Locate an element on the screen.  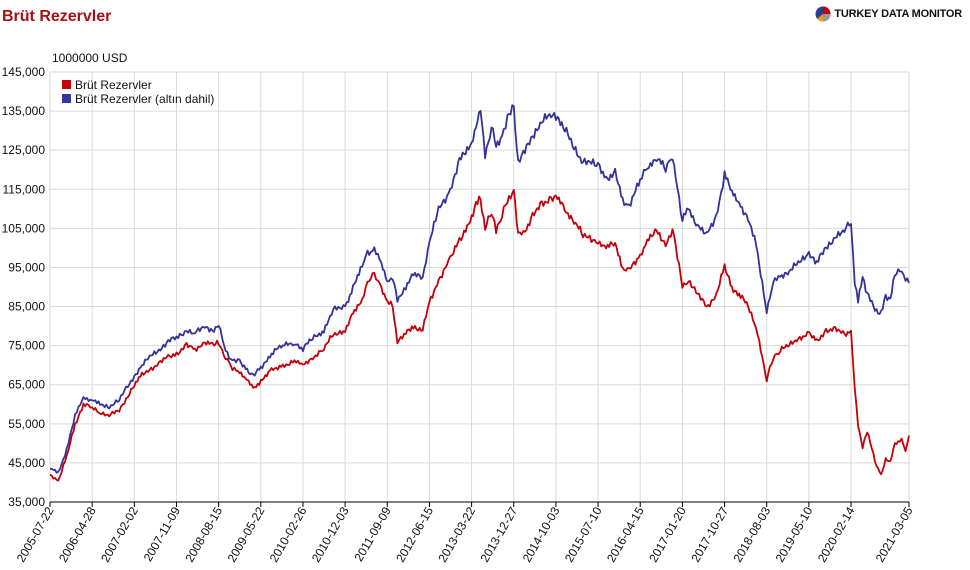
y-tick-label: 65,000 is located at coordinates (26, 385).